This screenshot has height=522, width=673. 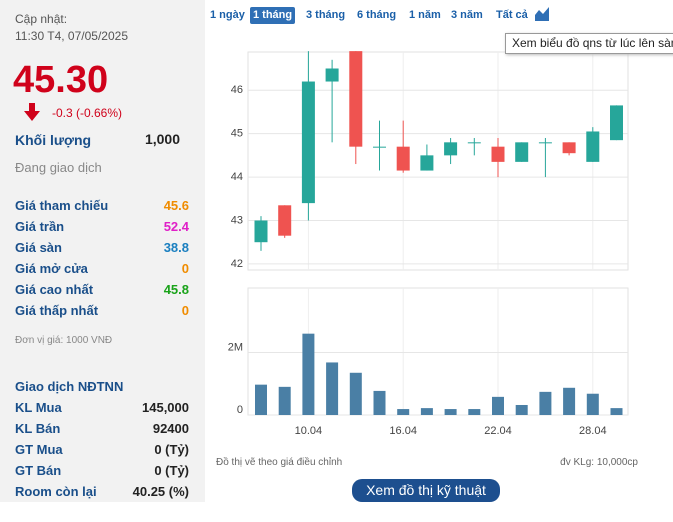 What do you see at coordinates (53, 140) in the screenshot?
I see `volume-label: Khối lượng` at bounding box center [53, 140].